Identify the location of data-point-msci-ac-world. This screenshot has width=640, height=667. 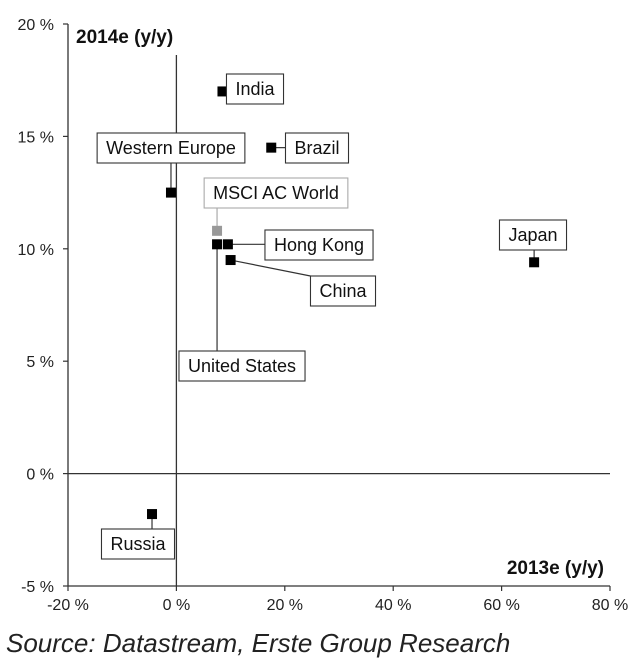
(217, 230).